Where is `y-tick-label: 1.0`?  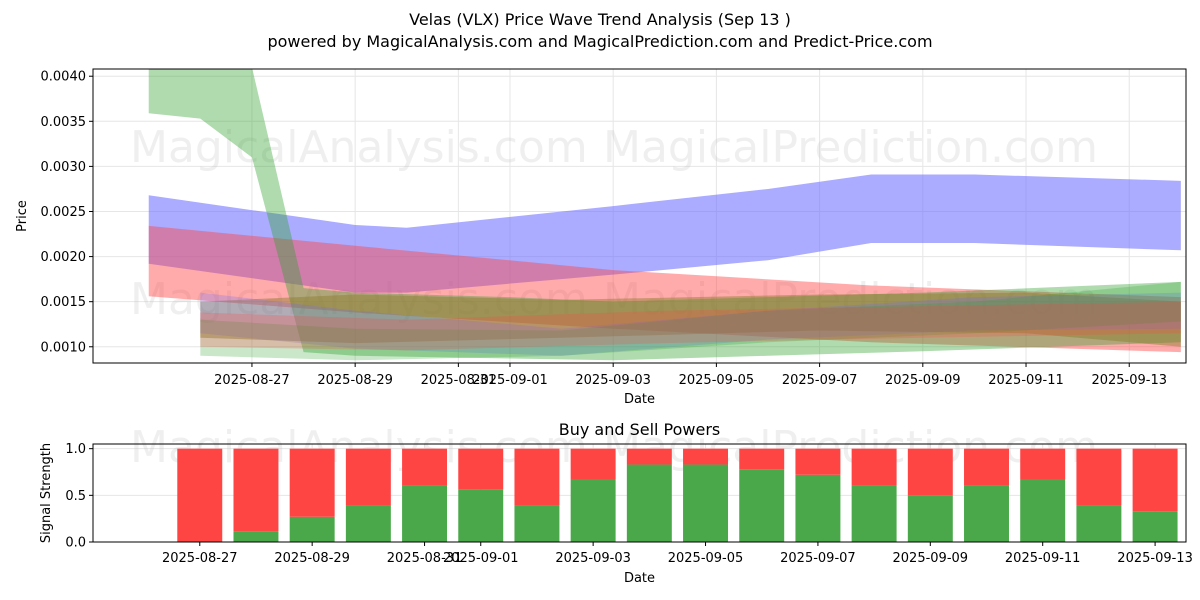 y-tick-label: 1.0 is located at coordinates (75, 449).